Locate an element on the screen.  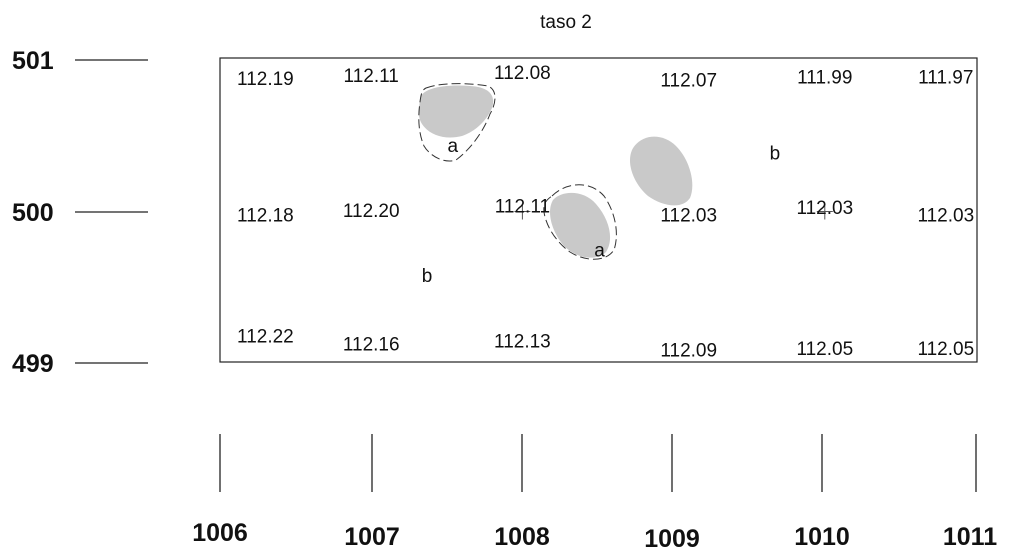
elevation-reading: 112.20 is located at coordinates (371, 211).